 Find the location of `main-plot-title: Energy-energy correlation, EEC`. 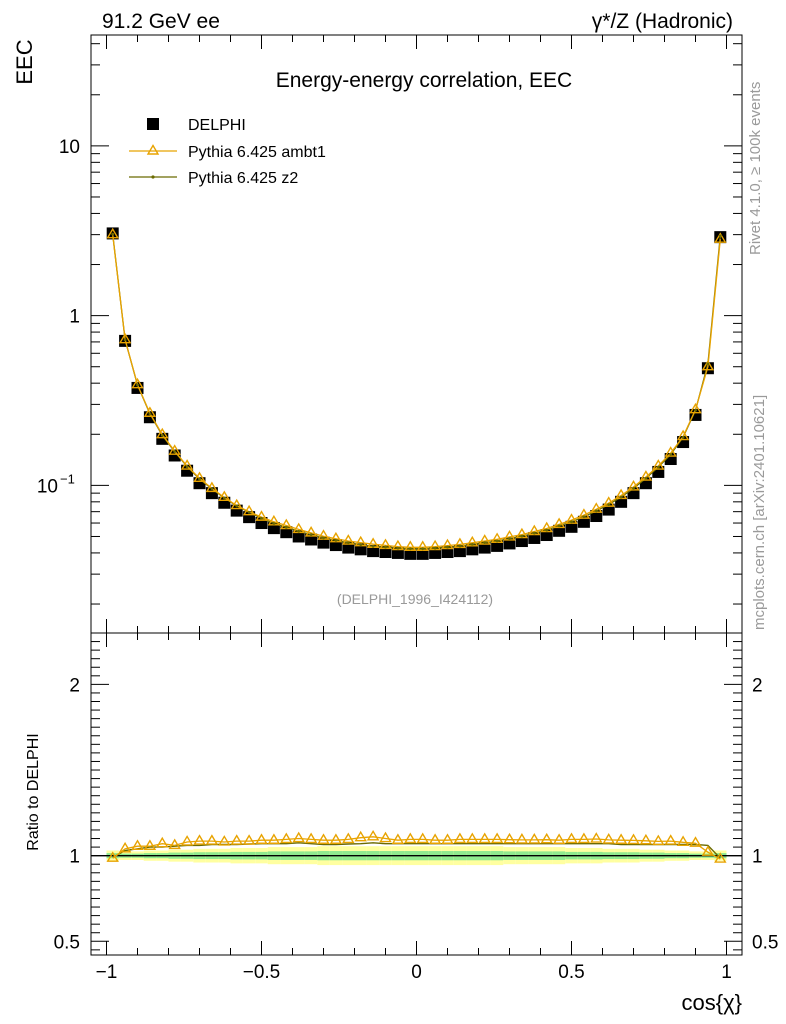

main-plot-title: Energy-energy correlation, EEC is located at coordinates (424, 80).